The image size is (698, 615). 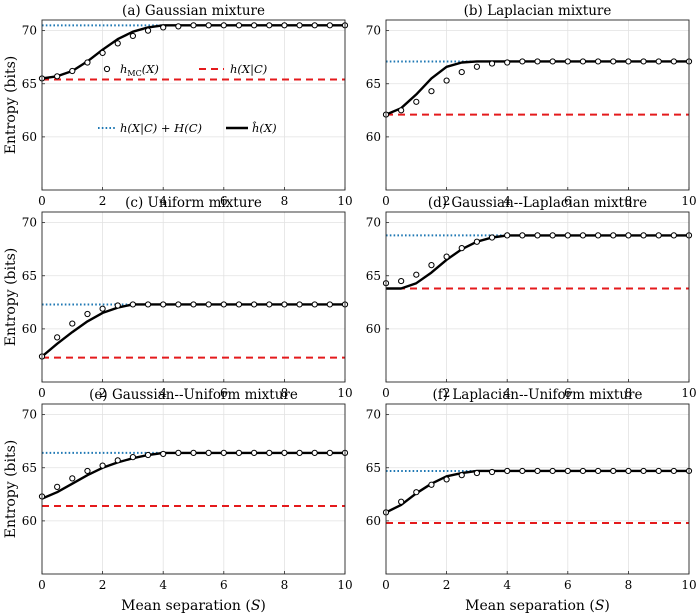 What do you see at coordinates (107, 69) in the screenshot?
I see `legend-mc-marker` at bounding box center [107, 69].